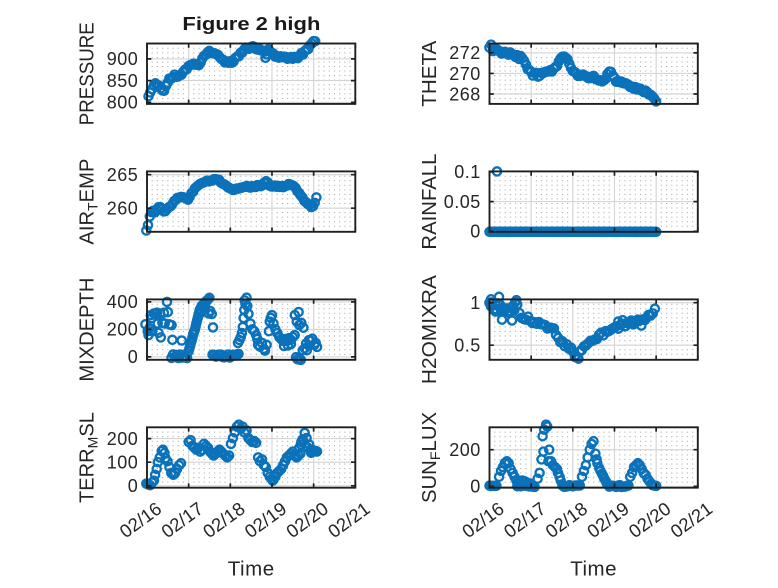 The width and height of the screenshot is (778, 588). I want to click on svg-text: 1, so click(475, 303).